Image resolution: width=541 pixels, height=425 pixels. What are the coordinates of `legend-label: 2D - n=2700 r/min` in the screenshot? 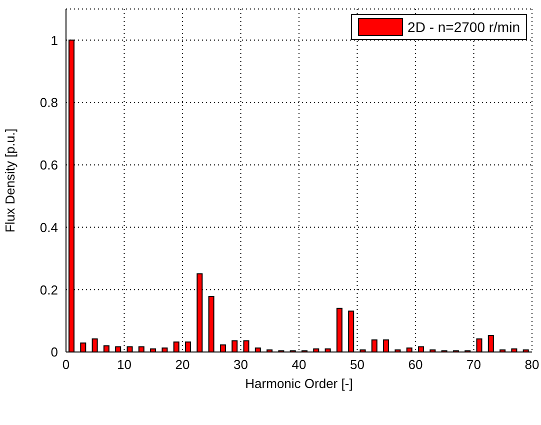 It's located at (464, 27).